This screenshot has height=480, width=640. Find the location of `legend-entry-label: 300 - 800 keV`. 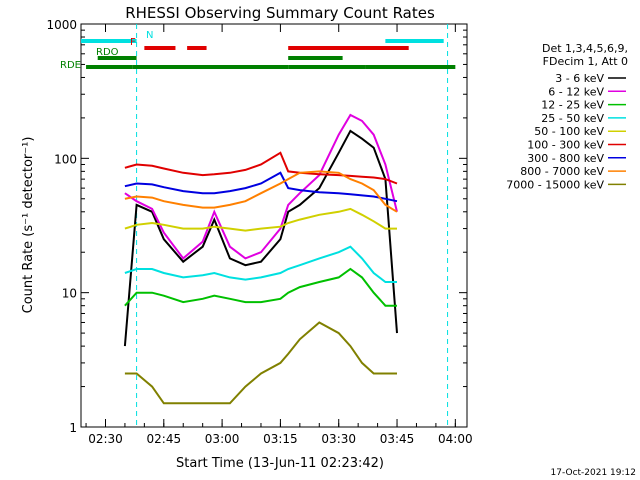

legend-entry-label: 300 - 800 keV is located at coordinates (565, 158).